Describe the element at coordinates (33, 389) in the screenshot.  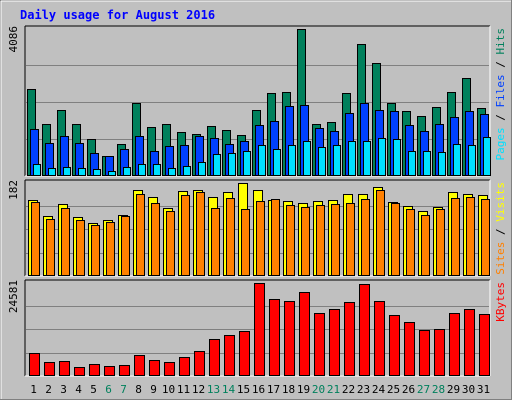
I see `day-label-1: 1` at that location.